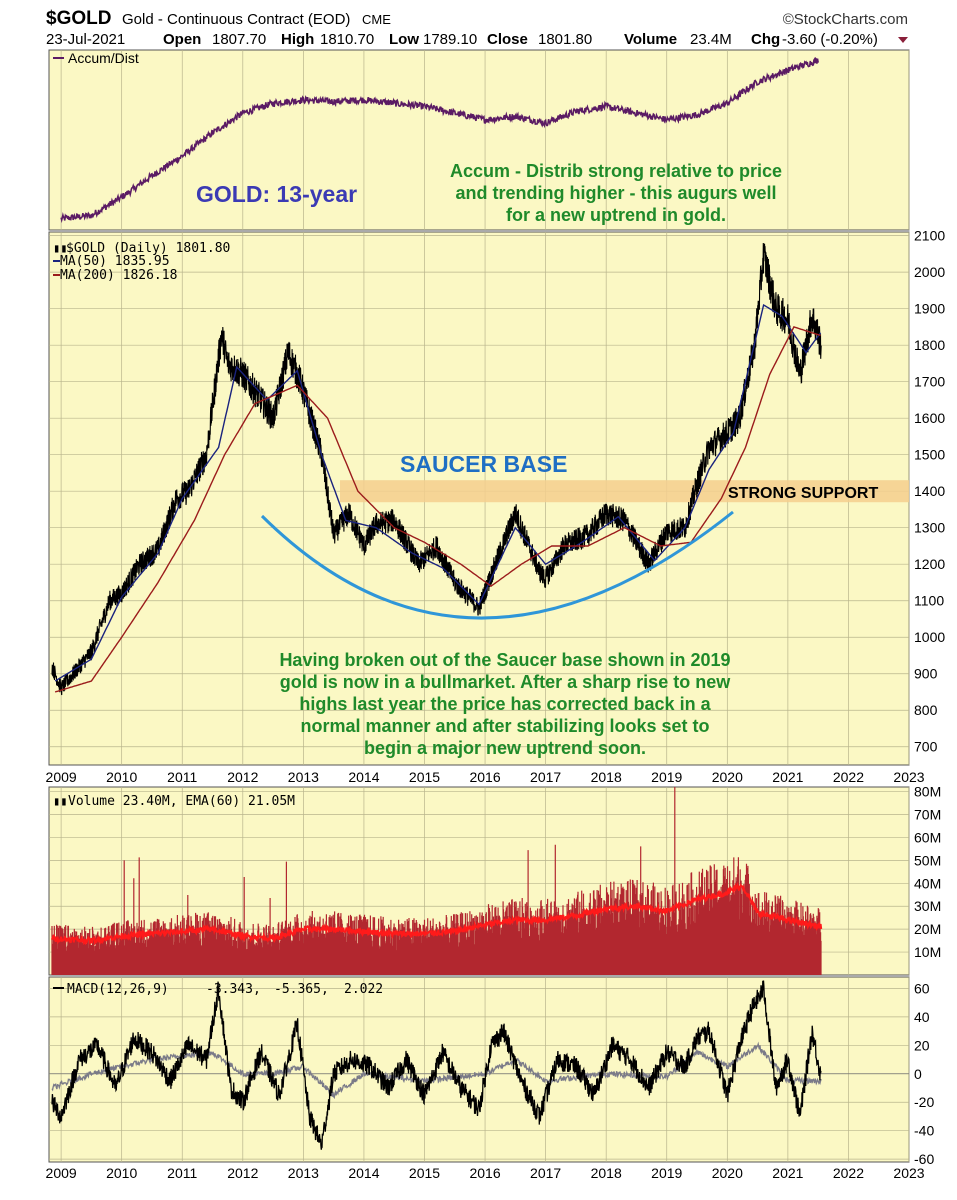 The height and width of the screenshot is (1200, 957). I want to click on quote-low-value: 1789.10, so click(450, 39).